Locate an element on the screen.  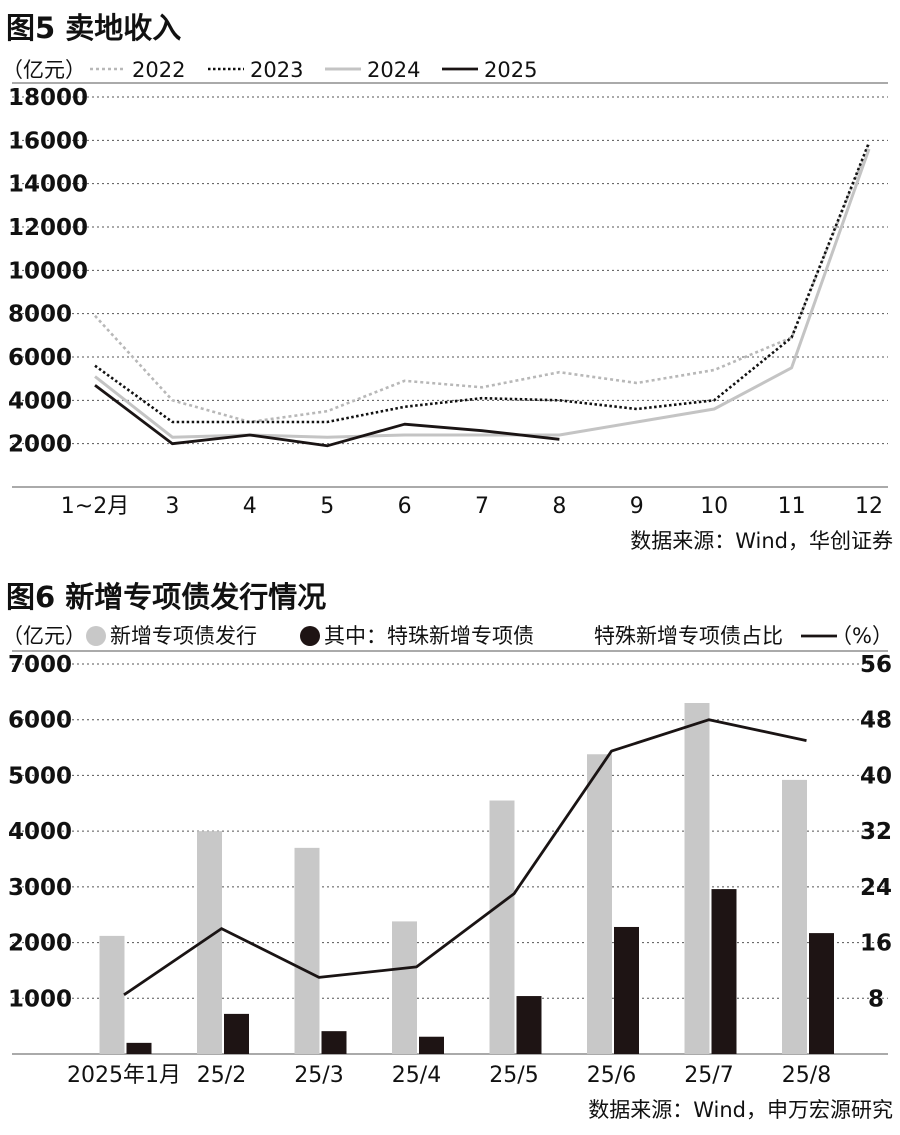
chart1-y-tick-label: 4000 is located at coordinates (40, 401).